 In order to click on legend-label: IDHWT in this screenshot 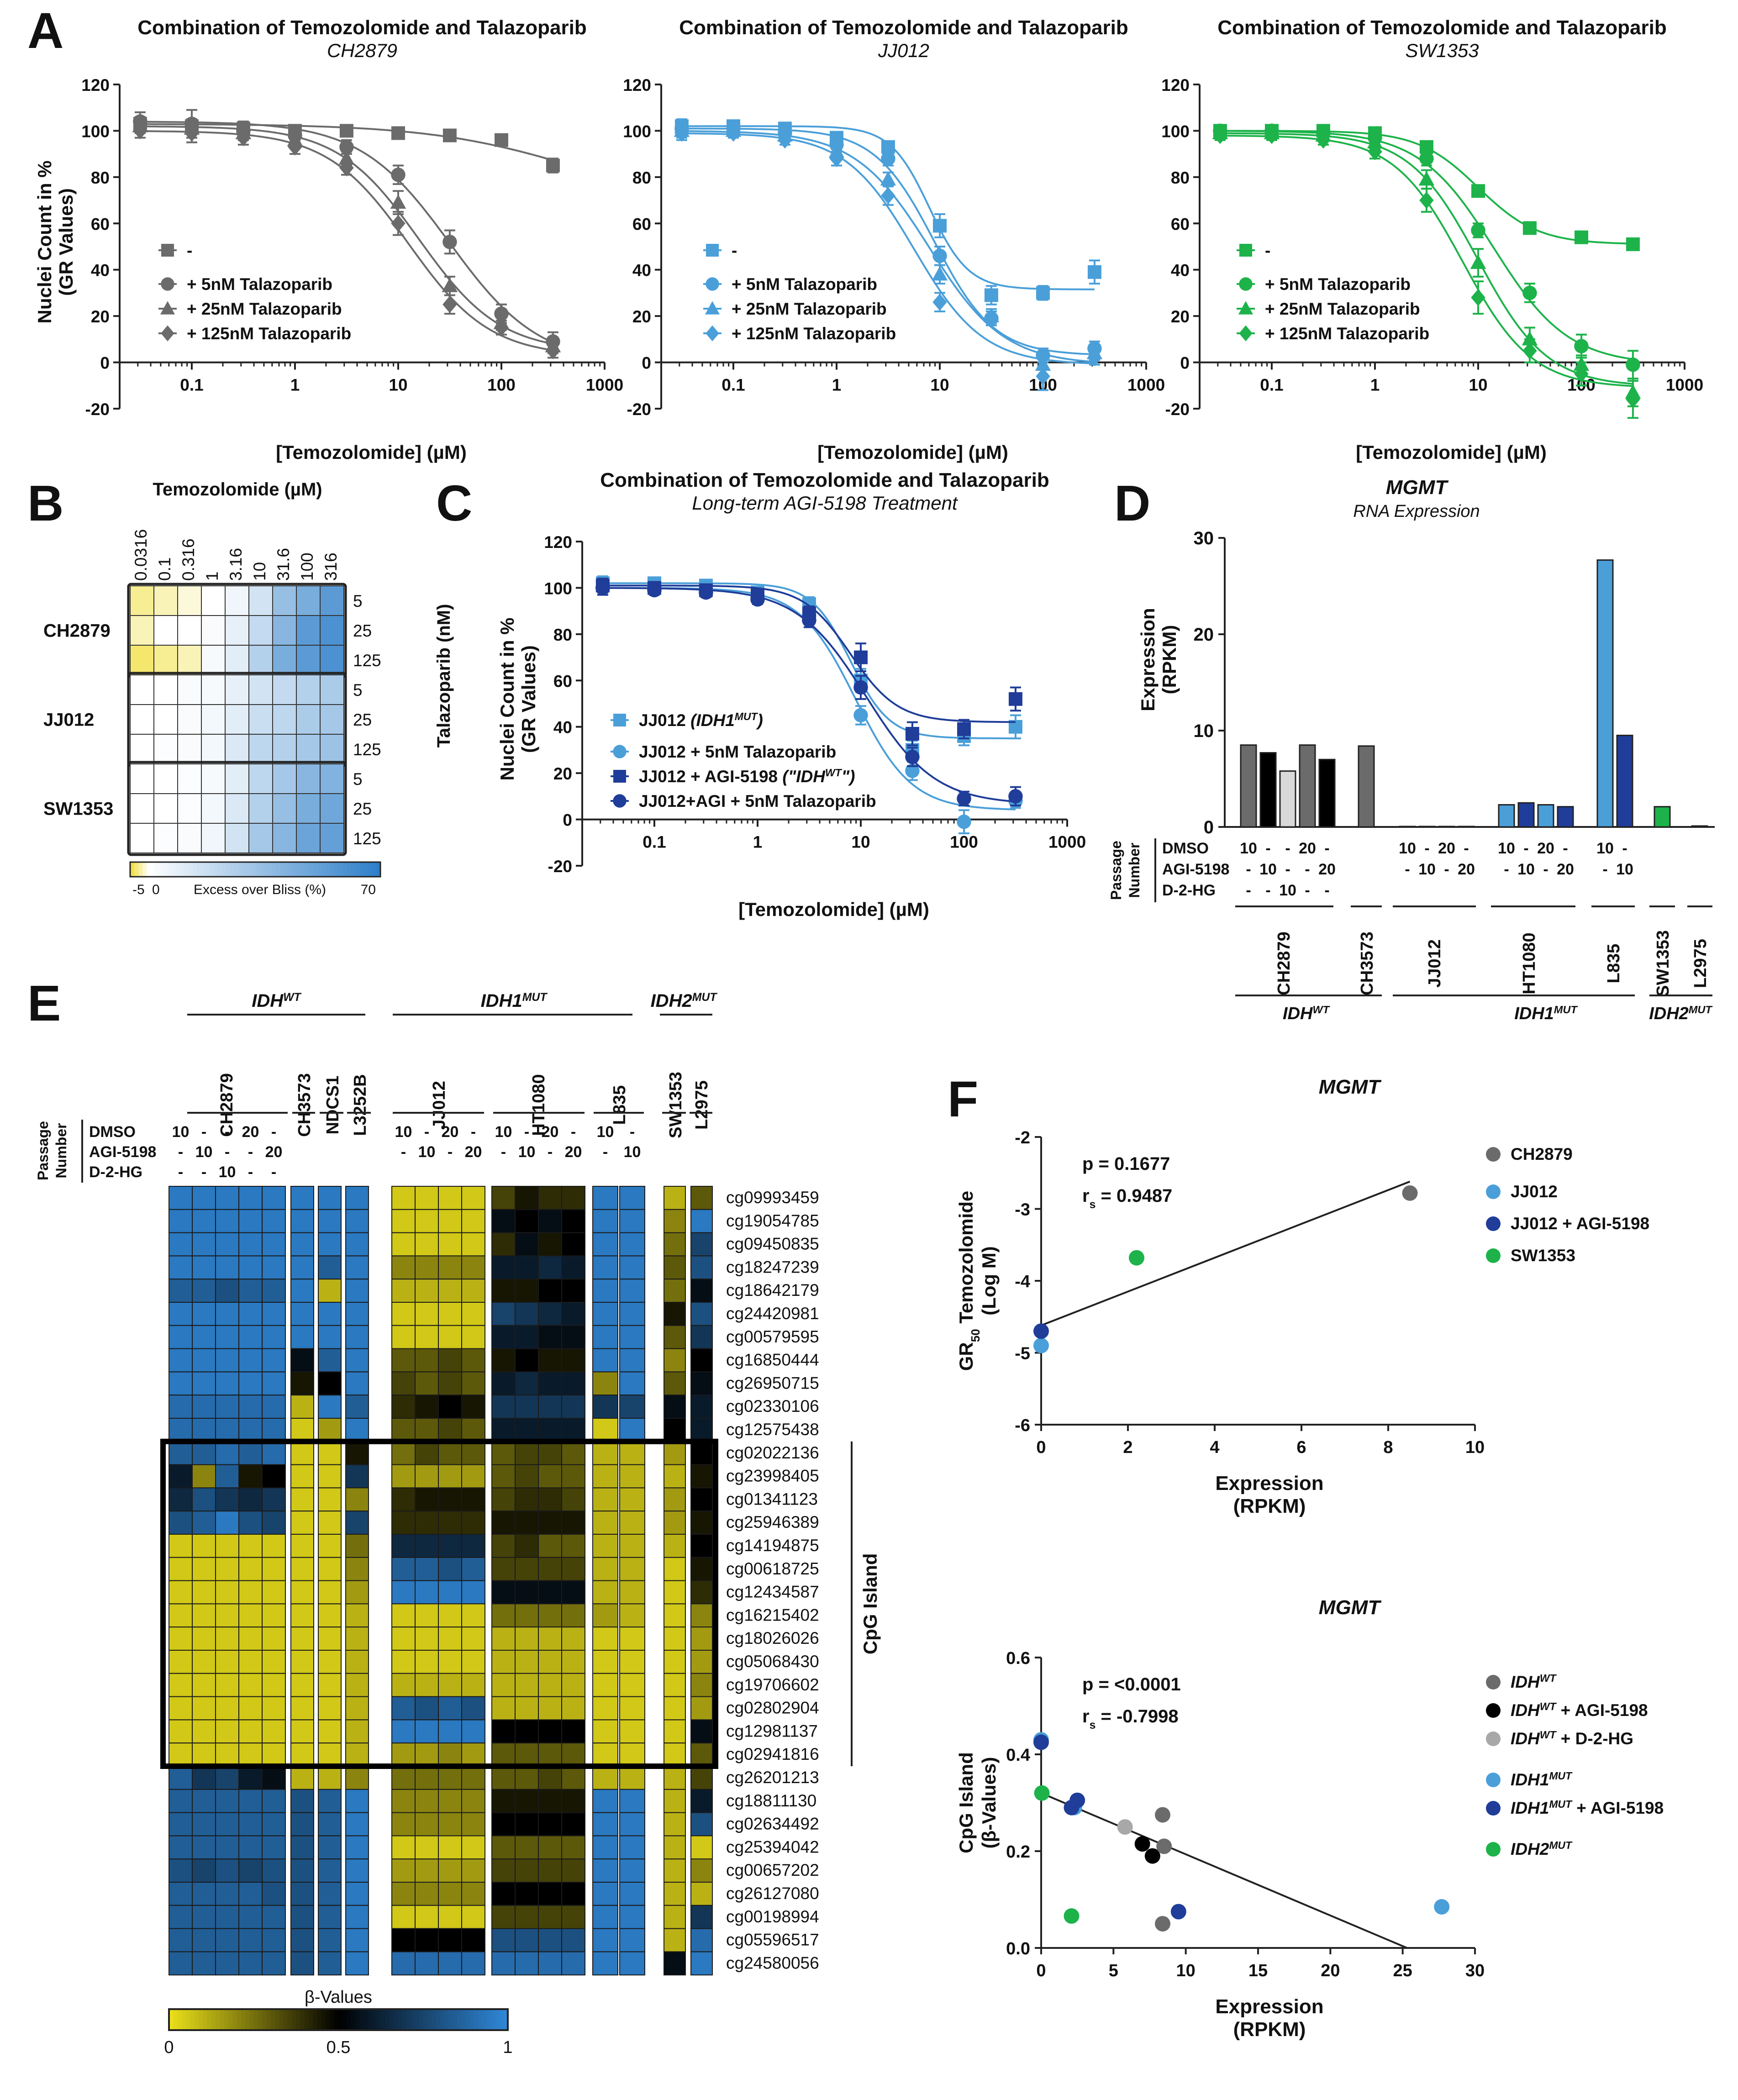, I will do `click(1534, 1681)`.